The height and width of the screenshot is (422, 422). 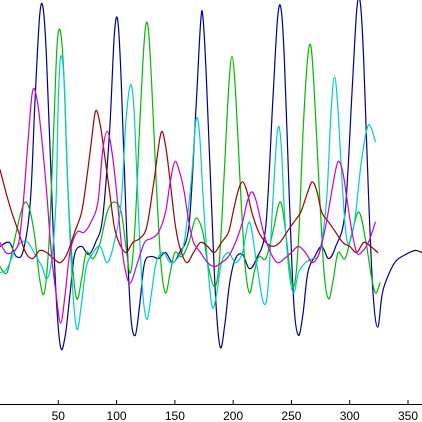 What do you see at coordinates (291, 415) in the screenshot?
I see `x-tick-label: 250` at bounding box center [291, 415].